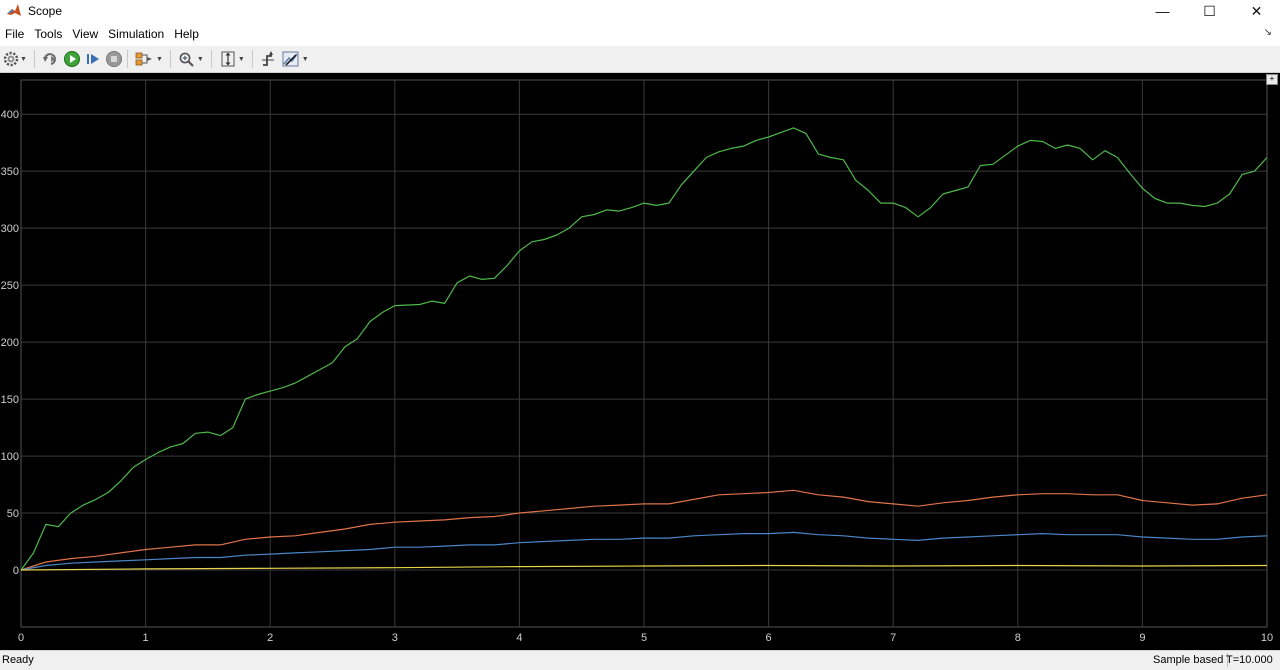 This screenshot has width=1280, height=670. Describe the element at coordinates (640, 34) in the screenshot. I see `menu-bar: File Tools View Simulation Help ↘` at that location.